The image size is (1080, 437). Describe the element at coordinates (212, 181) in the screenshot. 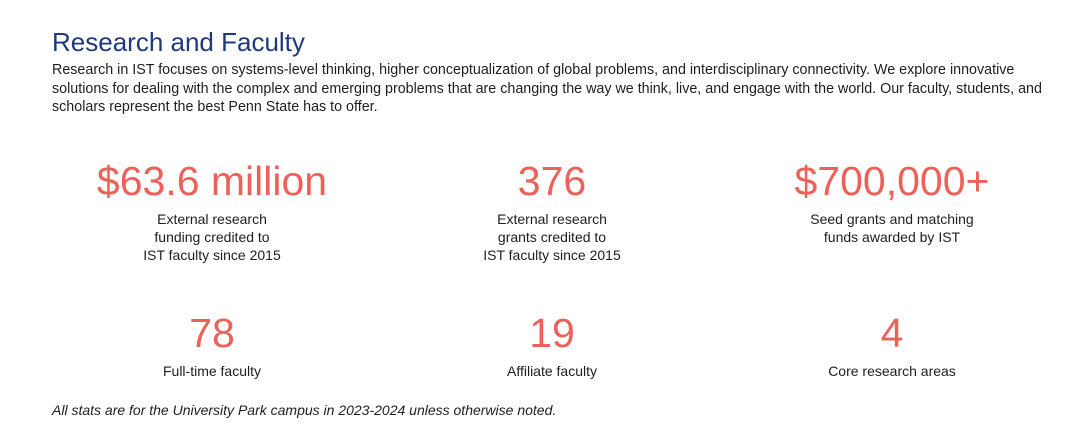

I see `stat-value: $63.6 million` at that location.